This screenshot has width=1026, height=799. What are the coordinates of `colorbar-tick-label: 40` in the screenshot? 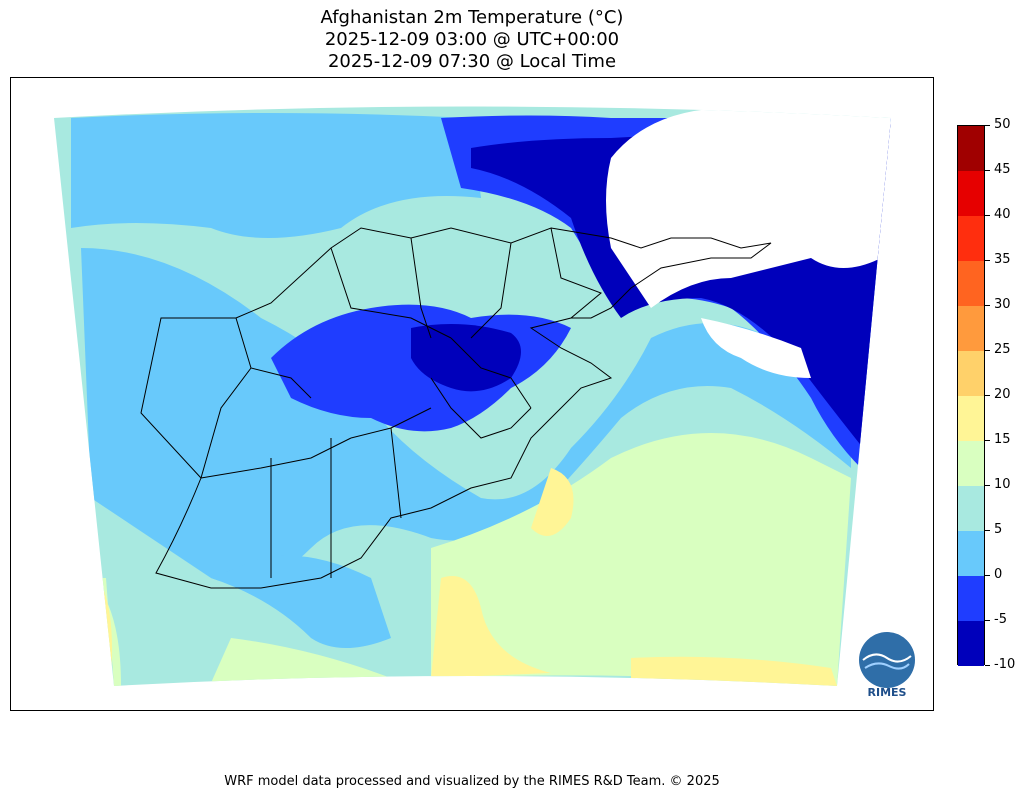 It's located at (1002, 214).